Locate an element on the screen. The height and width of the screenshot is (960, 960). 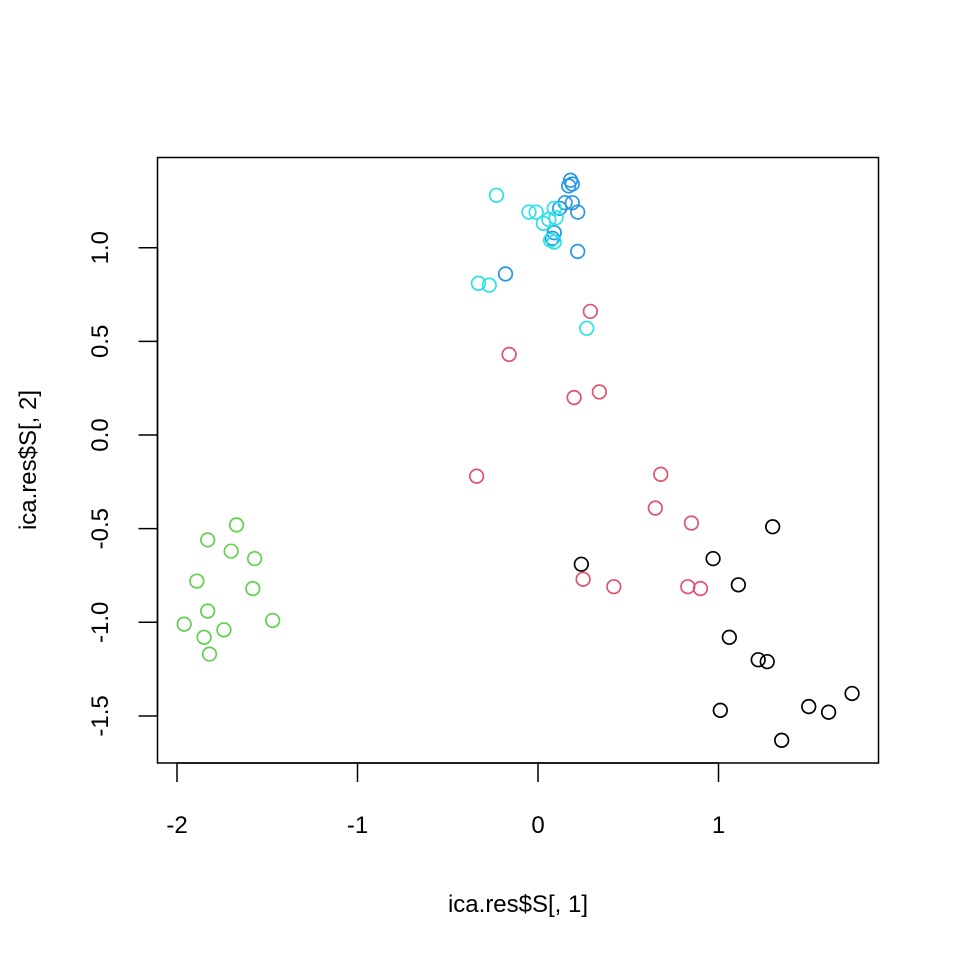
x-tick-label: -1 is located at coordinates (357, 825).